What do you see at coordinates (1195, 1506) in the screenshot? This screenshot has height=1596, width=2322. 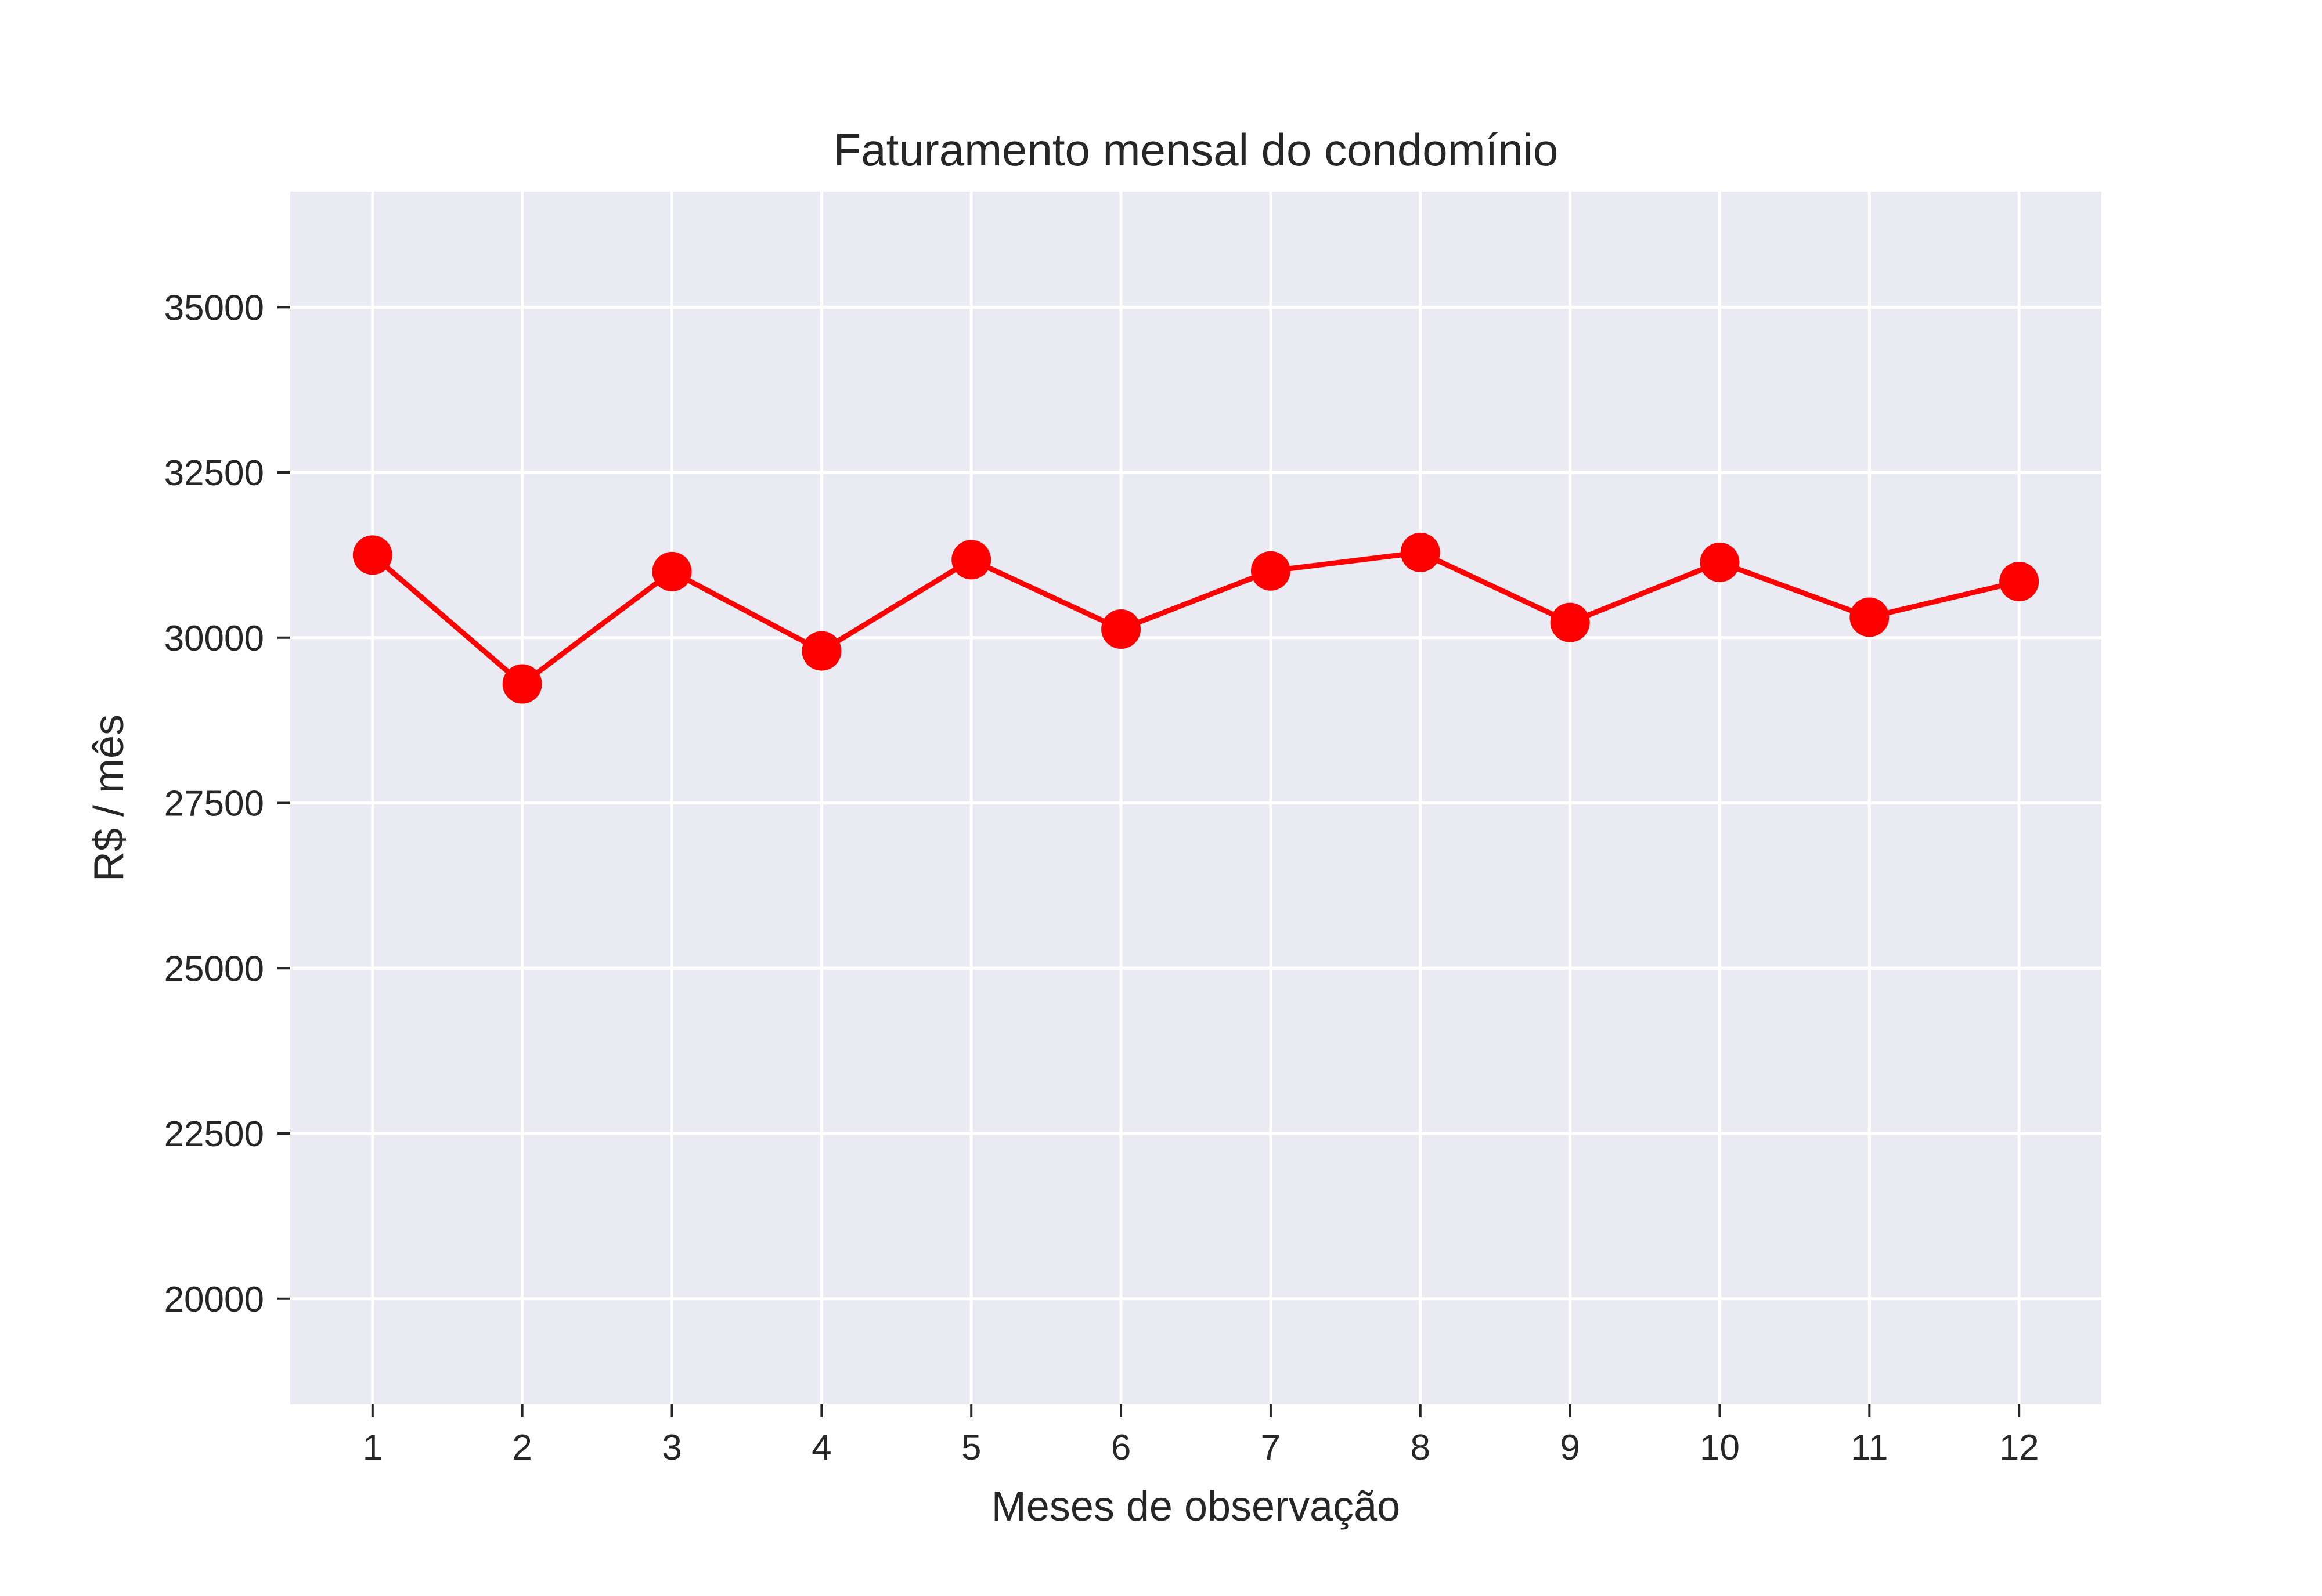 I see `x-axis-label: Meses de observação` at bounding box center [1195, 1506].